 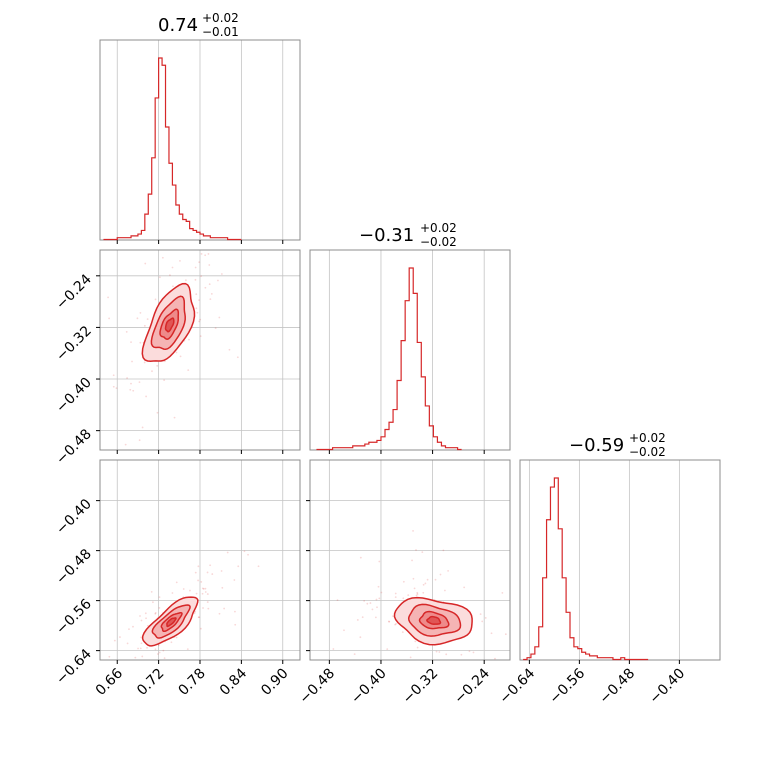 What do you see at coordinates (668, 687) in the screenshot?
I see `xtick-label-p2-3: −0.40` at bounding box center [668, 687].